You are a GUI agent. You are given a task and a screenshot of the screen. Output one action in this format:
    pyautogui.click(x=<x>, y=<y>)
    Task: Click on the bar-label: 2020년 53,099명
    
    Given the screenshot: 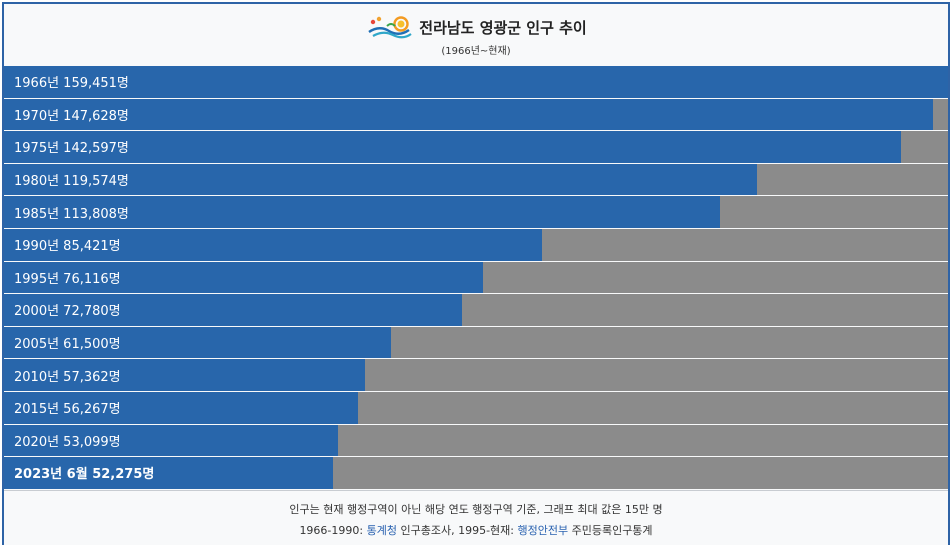 What is the action you would take?
    pyautogui.click(x=67, y=442)
    